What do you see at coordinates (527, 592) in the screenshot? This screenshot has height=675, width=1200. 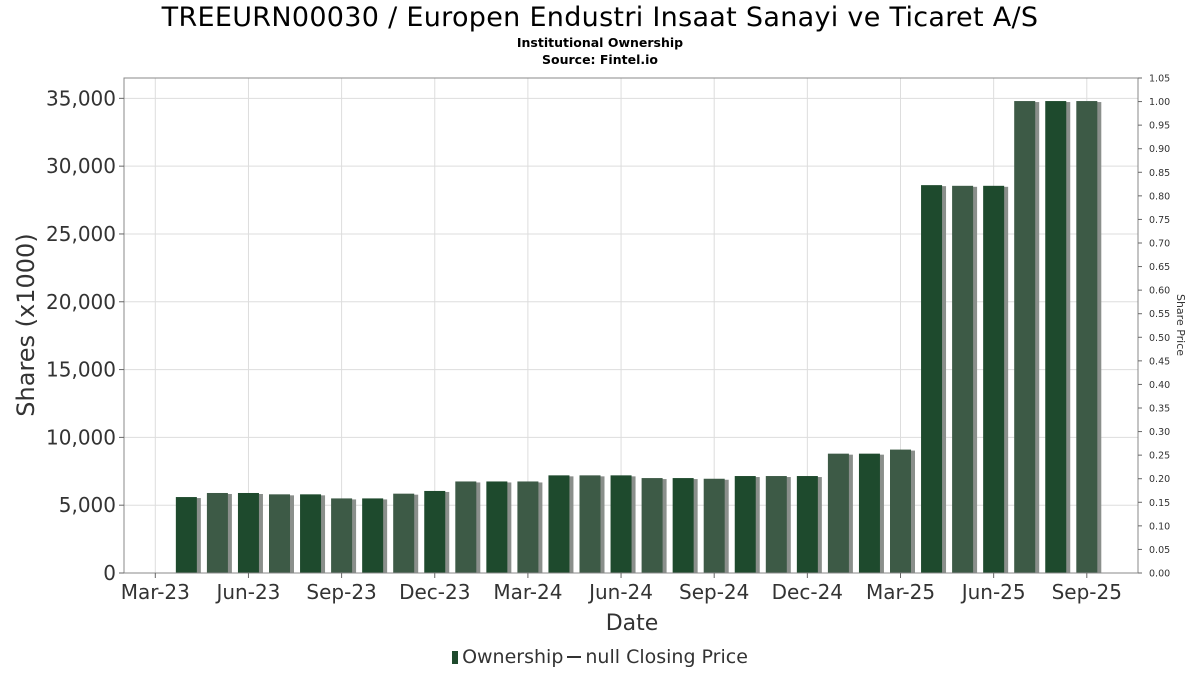 I see `x-tick-label: Mar-24` at bounding box center [527, 592].